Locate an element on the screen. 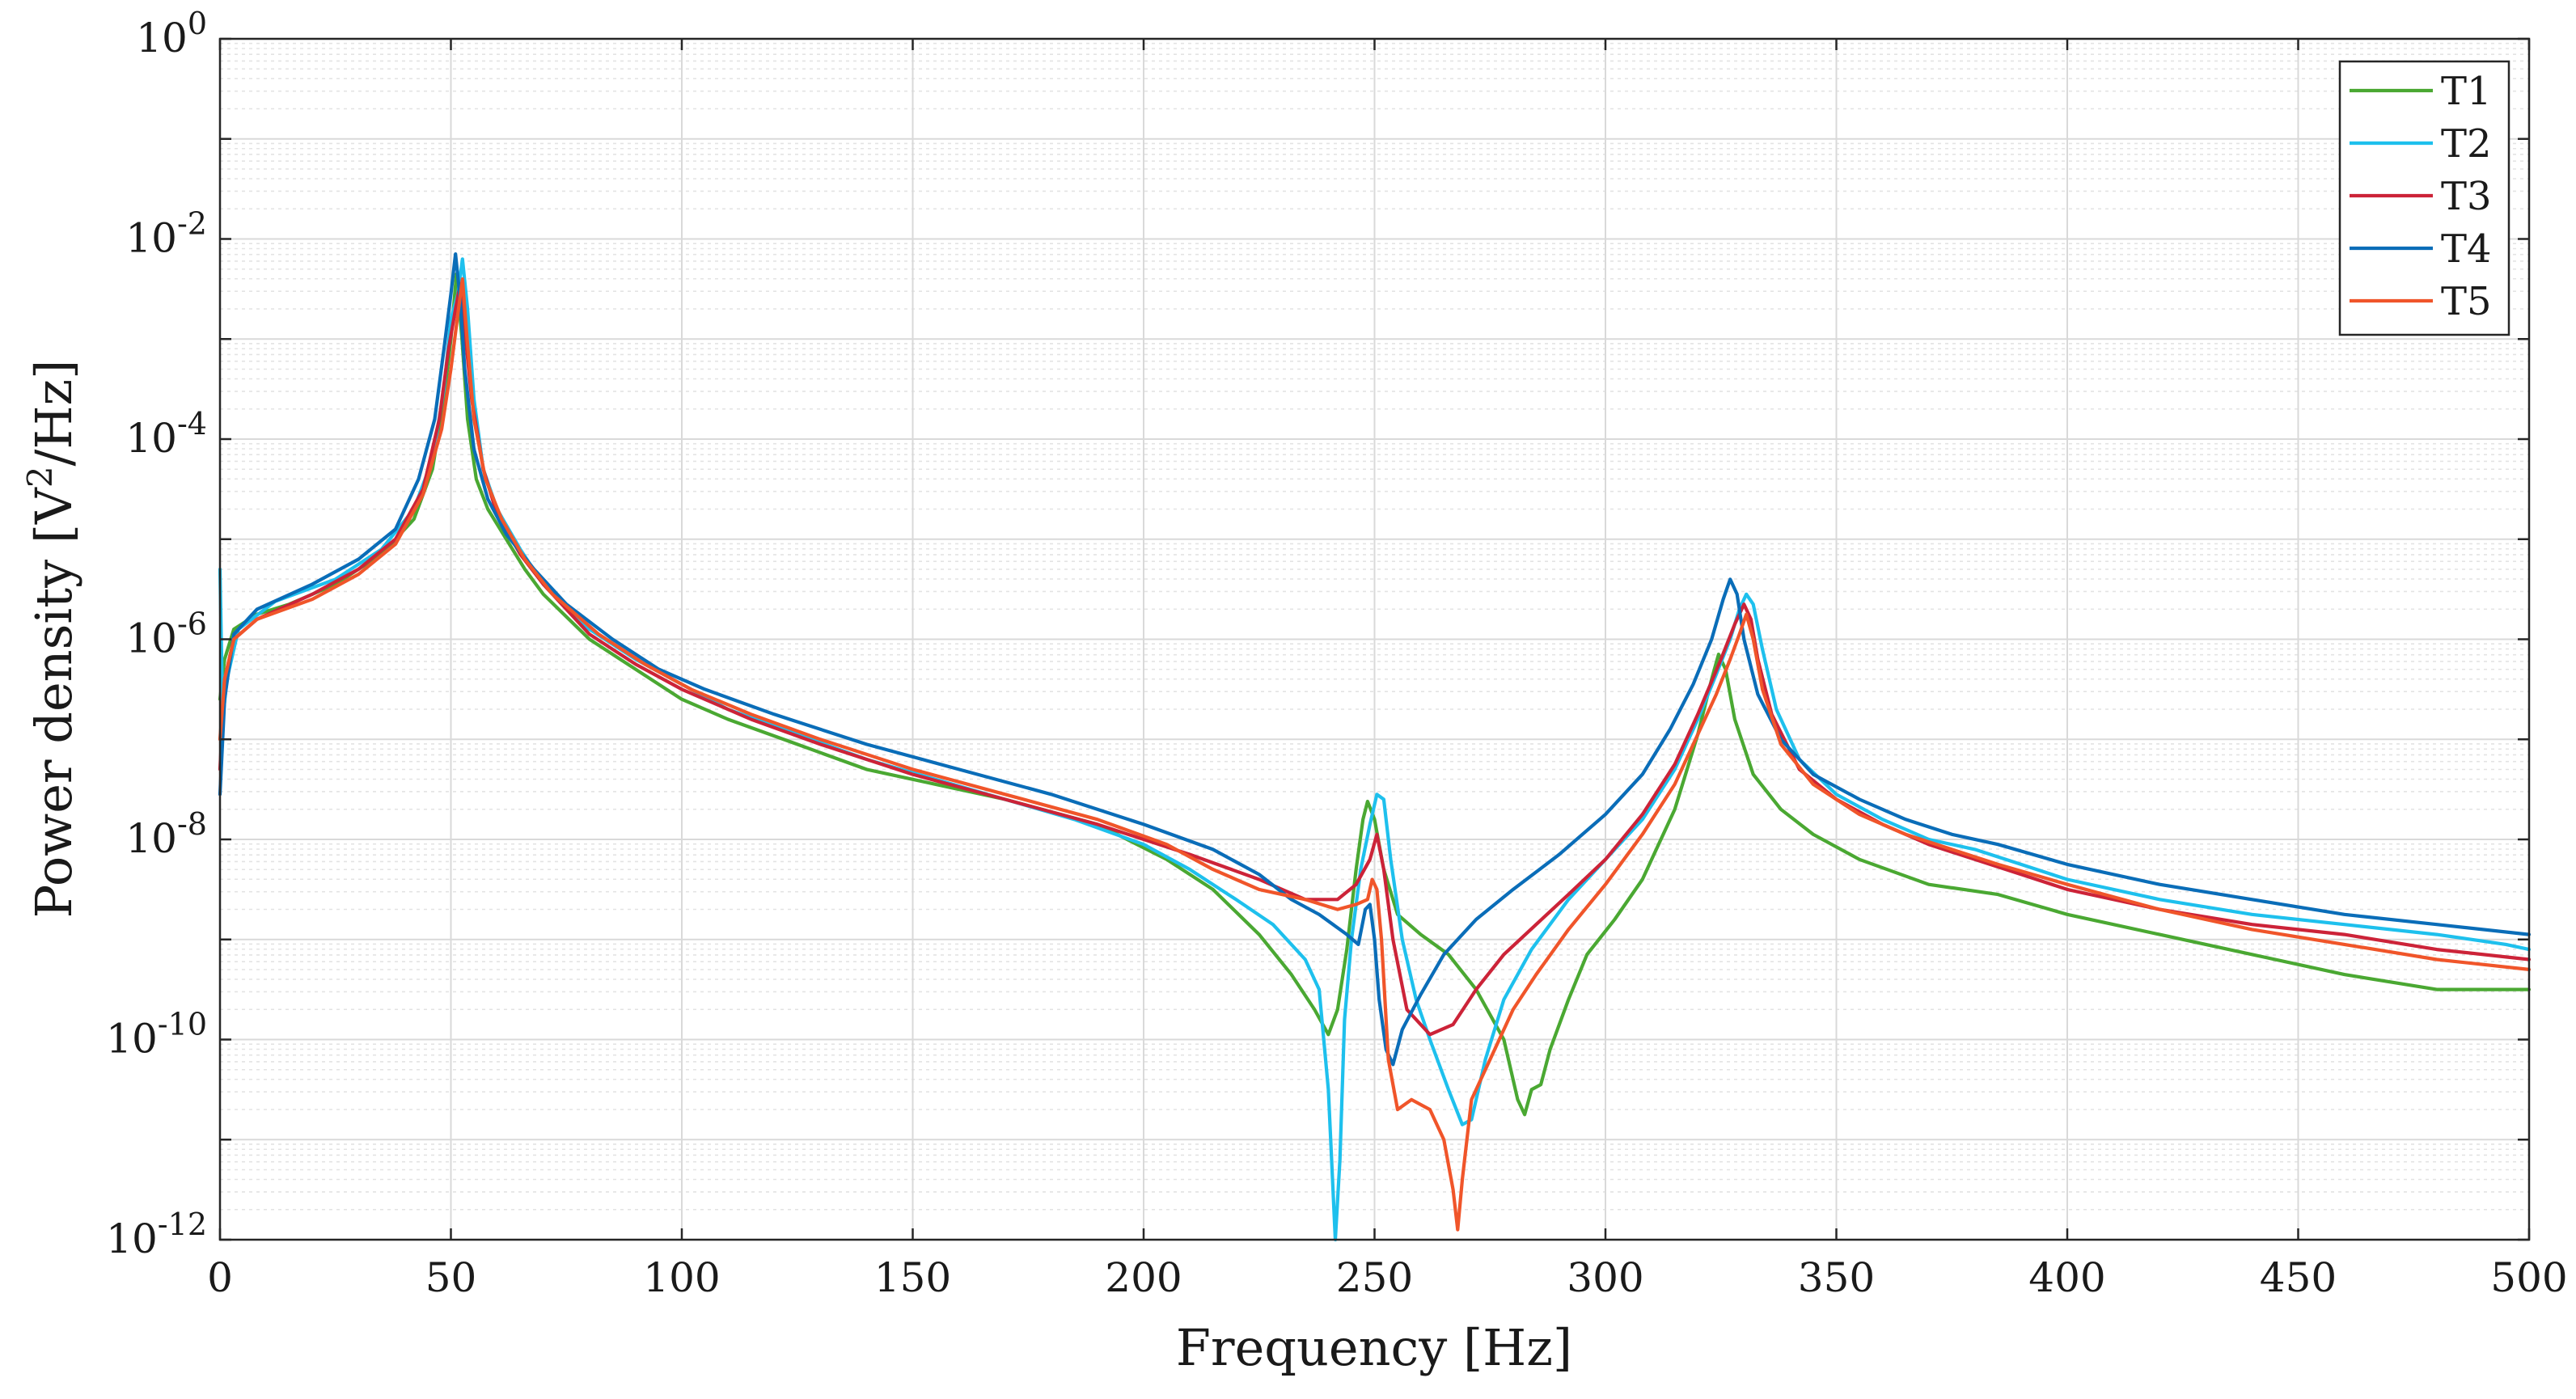 This screenshot has height=1399, width=2576. y-axis-title-main: Power density [V is located at coordinates (54, 703).